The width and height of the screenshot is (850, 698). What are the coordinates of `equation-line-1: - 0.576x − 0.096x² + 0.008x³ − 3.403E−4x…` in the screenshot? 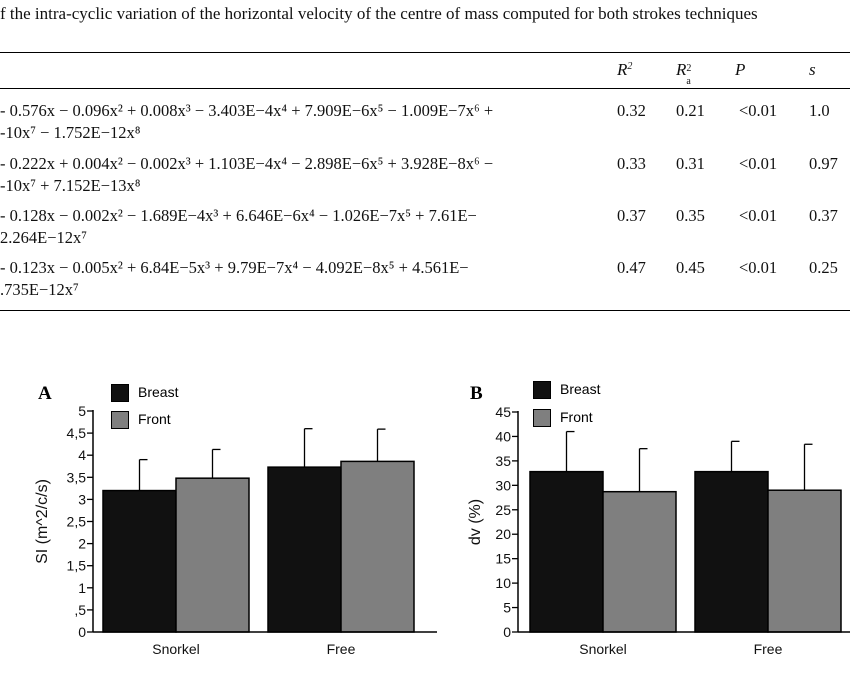 It's located at (247, 110).